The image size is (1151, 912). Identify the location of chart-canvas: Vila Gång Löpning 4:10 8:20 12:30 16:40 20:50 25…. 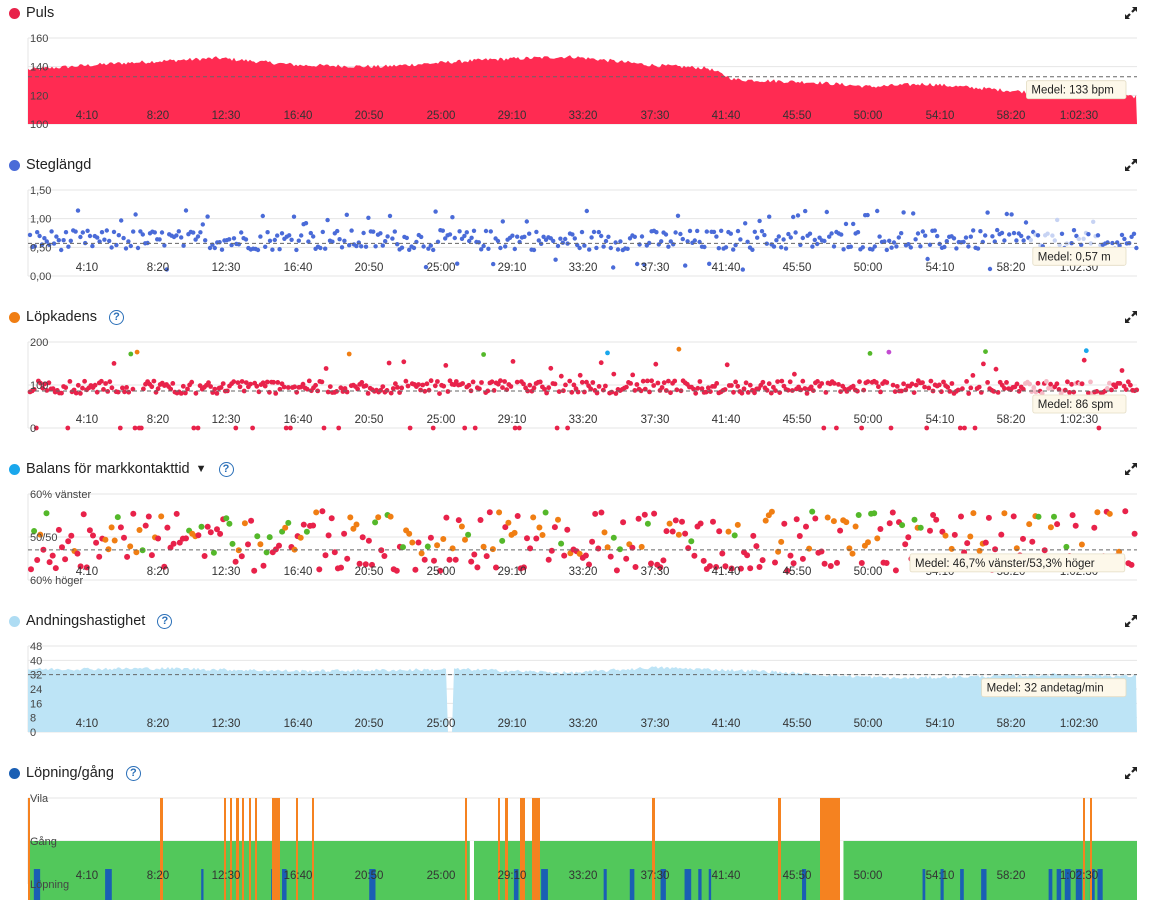
(575, 848).